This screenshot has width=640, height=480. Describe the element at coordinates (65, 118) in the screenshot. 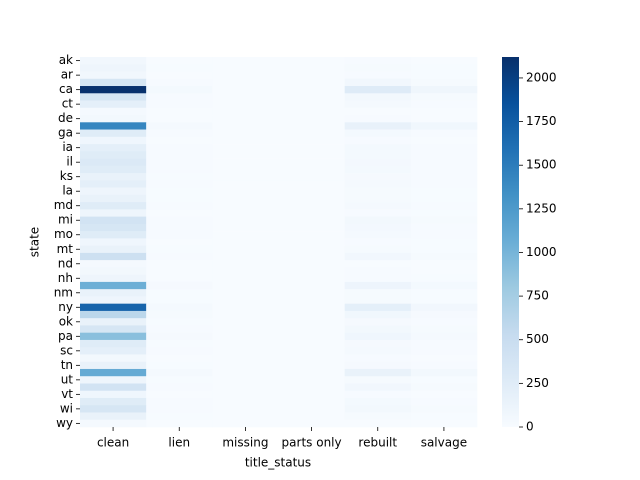

I see `y-tick-label: de` at that location.